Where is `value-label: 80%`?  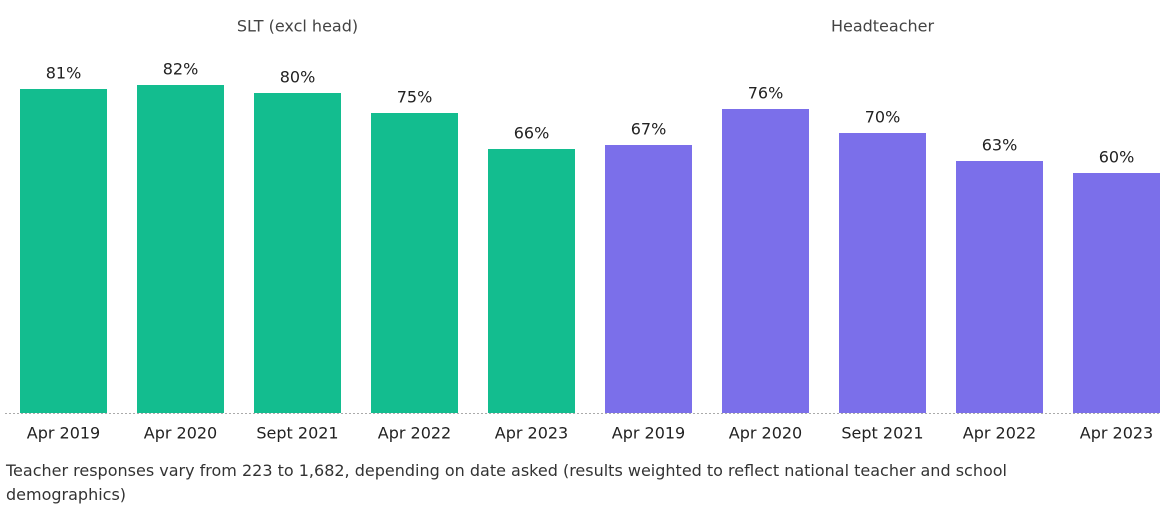 value-label: 80% is located at coordinates (298, 77).